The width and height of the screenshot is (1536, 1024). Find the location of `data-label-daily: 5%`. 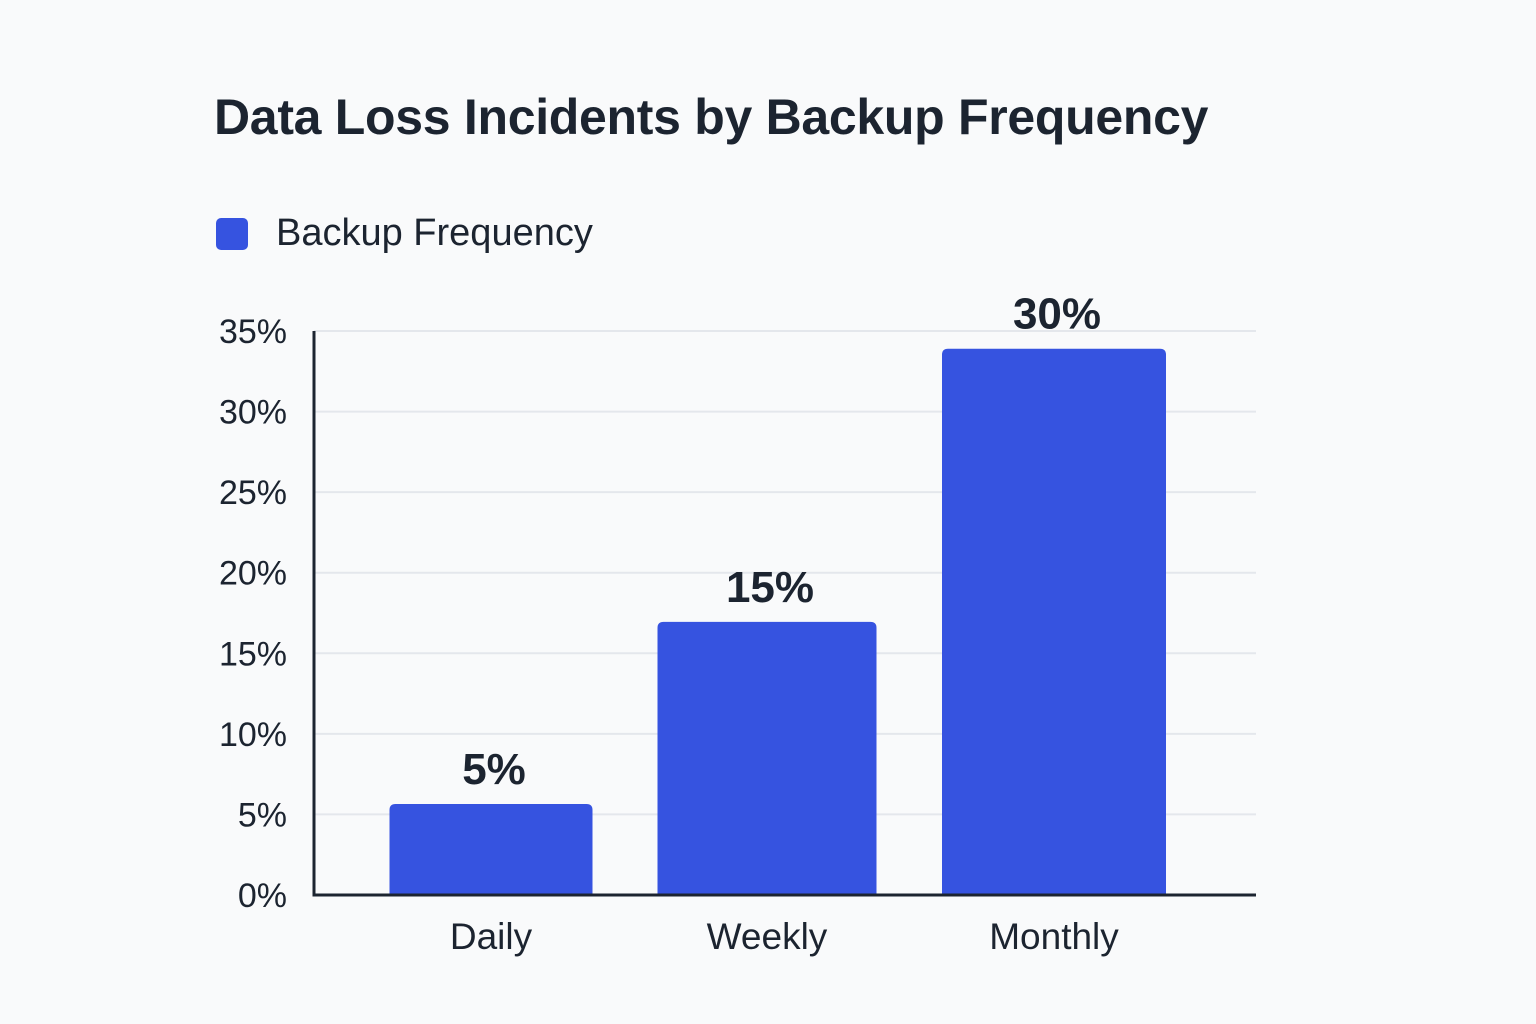

data-label-daily: 5% is located at coordinates (494, 769).